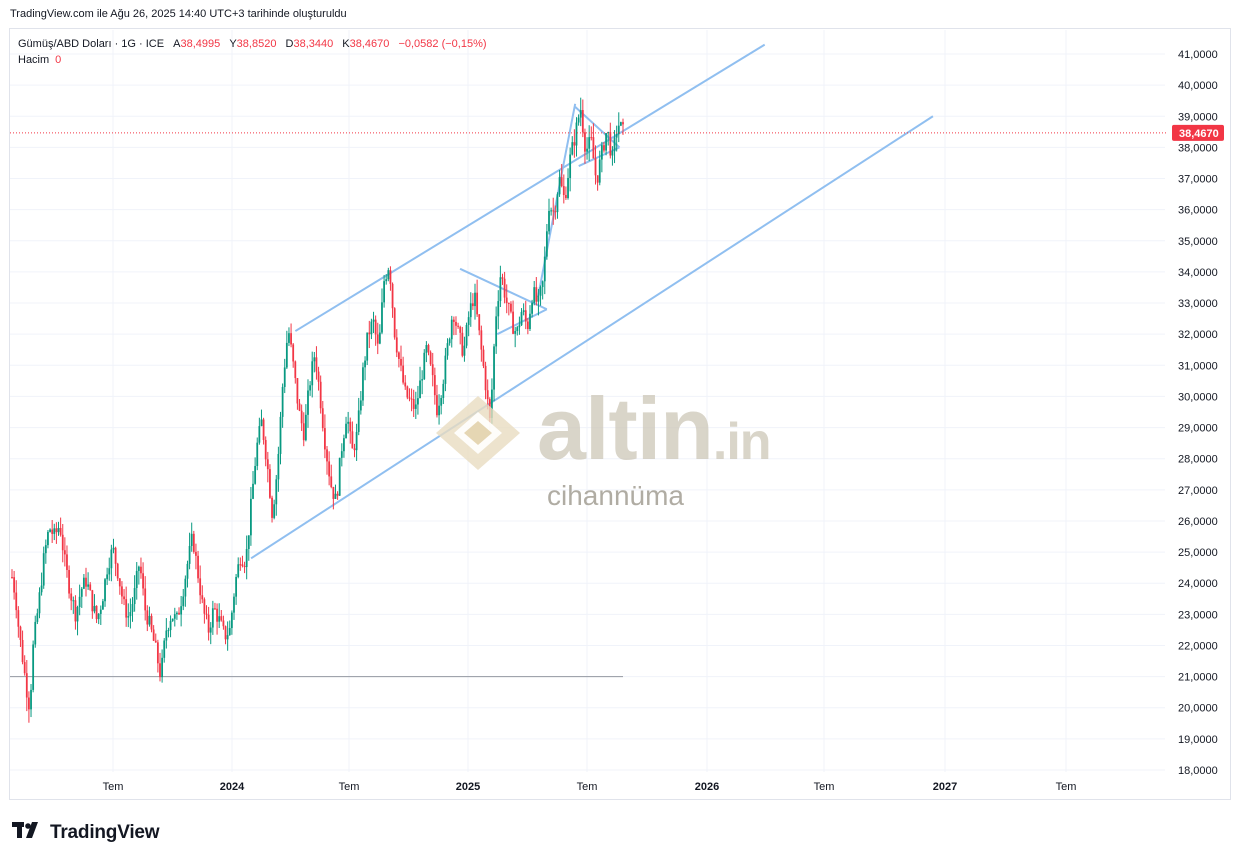  I want to click on y-tick-label: 36,0000, so click(1198, 211).